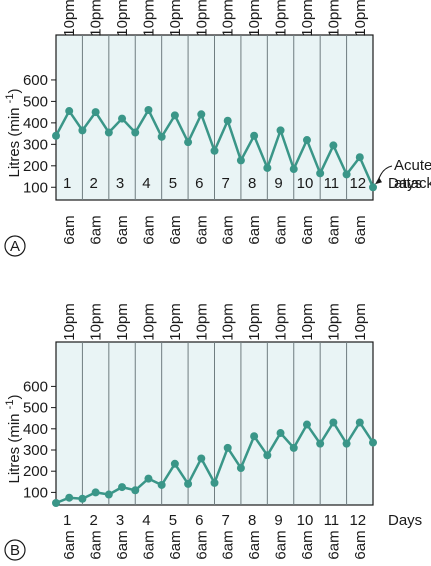  I want to click on day-number-label: 9, so click(278, 183).